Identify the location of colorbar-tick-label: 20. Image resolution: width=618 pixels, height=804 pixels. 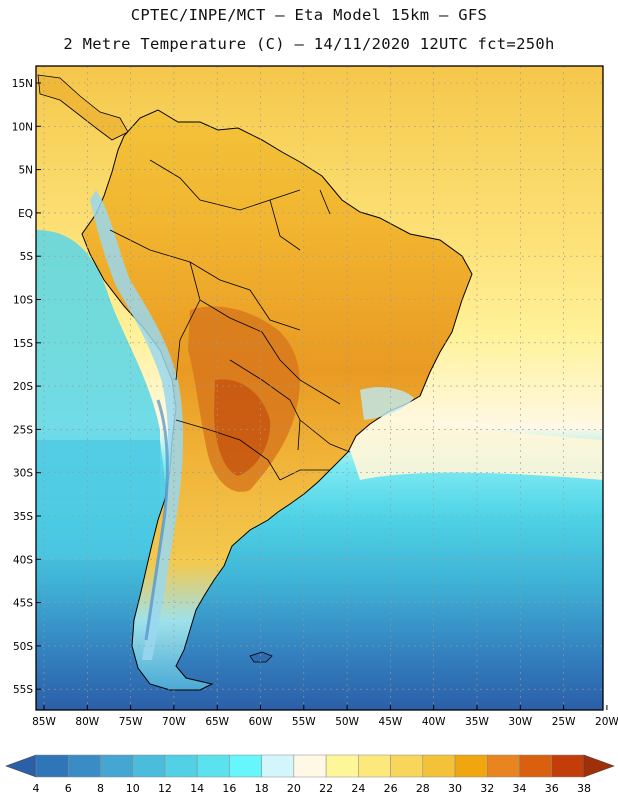
(294, 788).